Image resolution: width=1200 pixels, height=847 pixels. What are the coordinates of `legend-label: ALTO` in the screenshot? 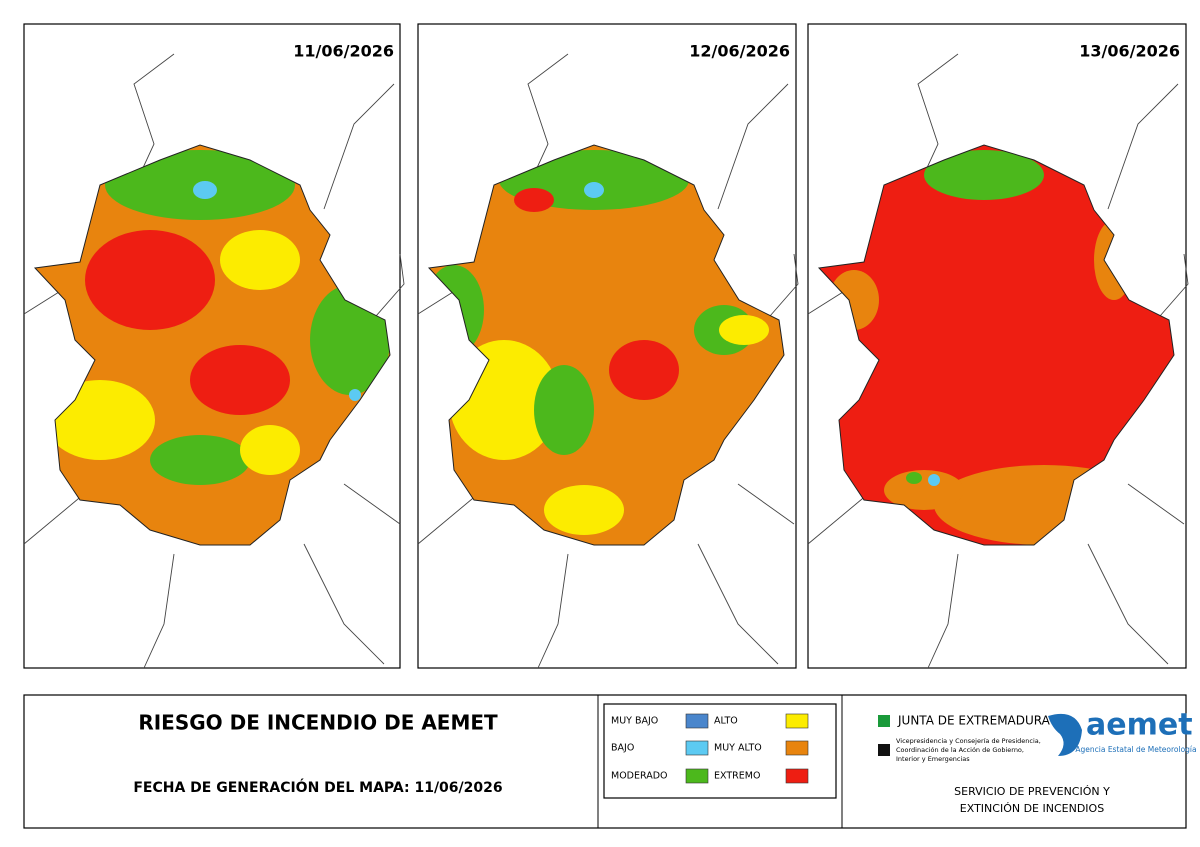 It's located at (726, 721).